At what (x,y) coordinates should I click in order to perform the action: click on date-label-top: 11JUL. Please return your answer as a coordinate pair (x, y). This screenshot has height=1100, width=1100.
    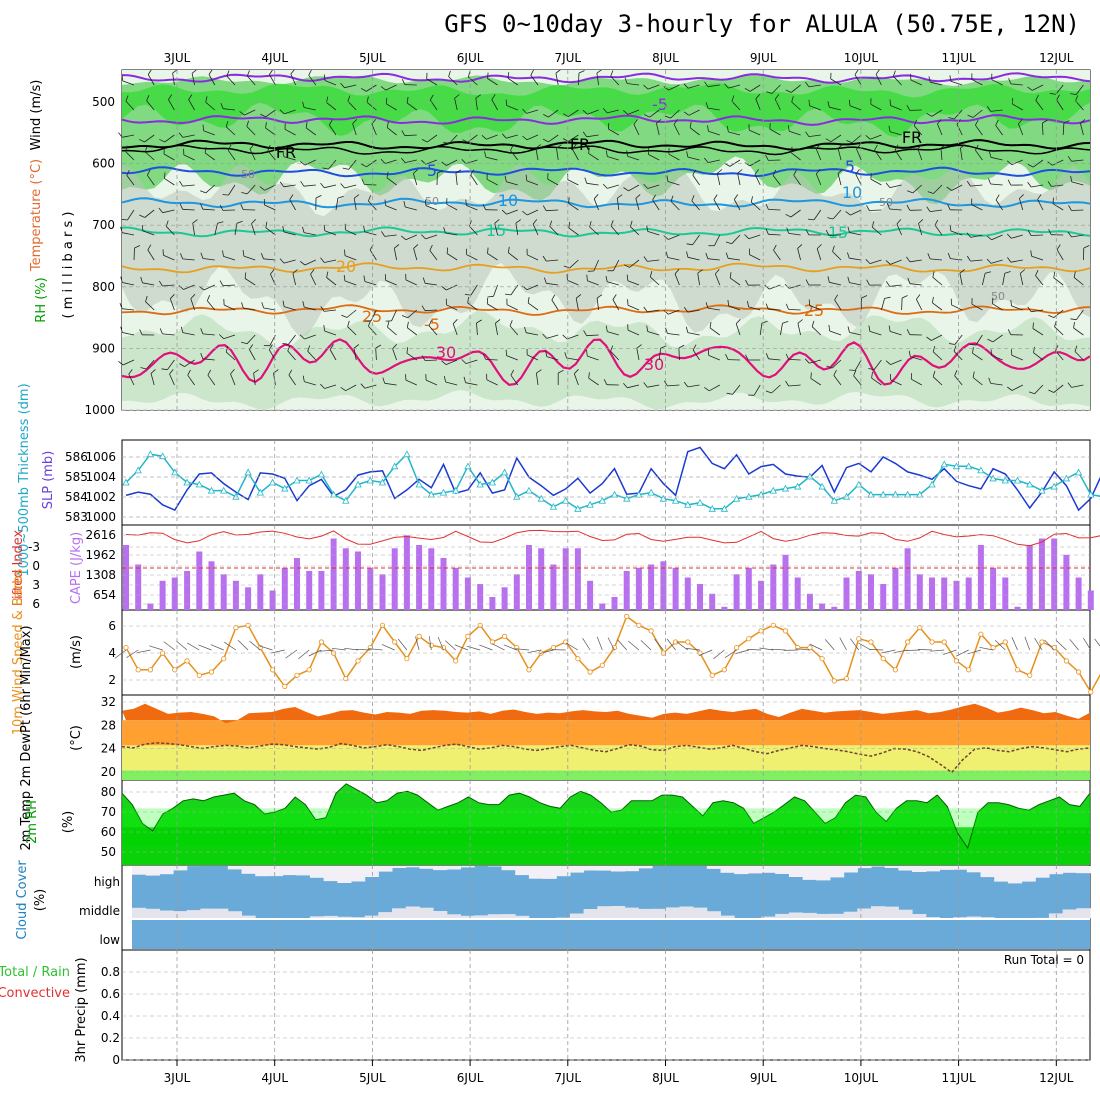
    Looking at the image, I should click on (958, 58).